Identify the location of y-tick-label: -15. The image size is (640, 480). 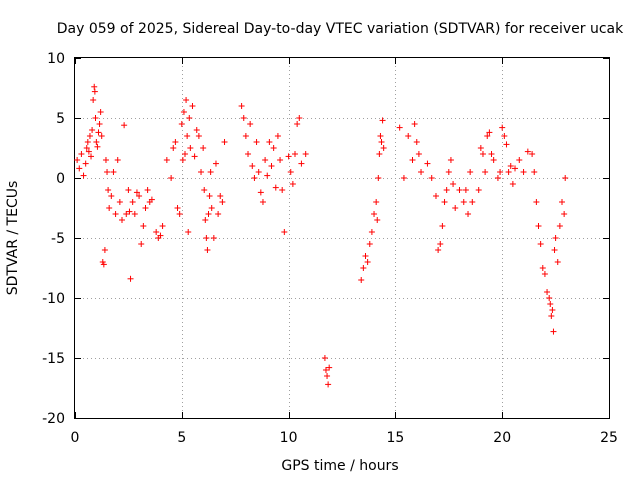
(53, 359).